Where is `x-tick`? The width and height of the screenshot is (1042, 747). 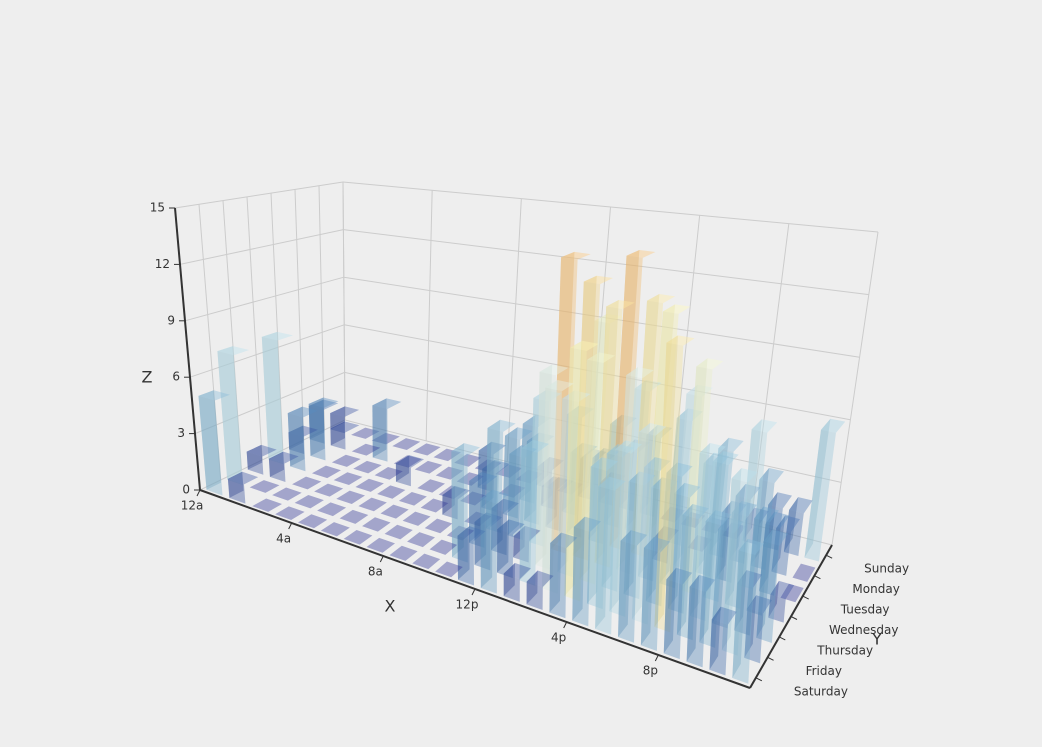
x-tick is located at coordinates (473, 592).